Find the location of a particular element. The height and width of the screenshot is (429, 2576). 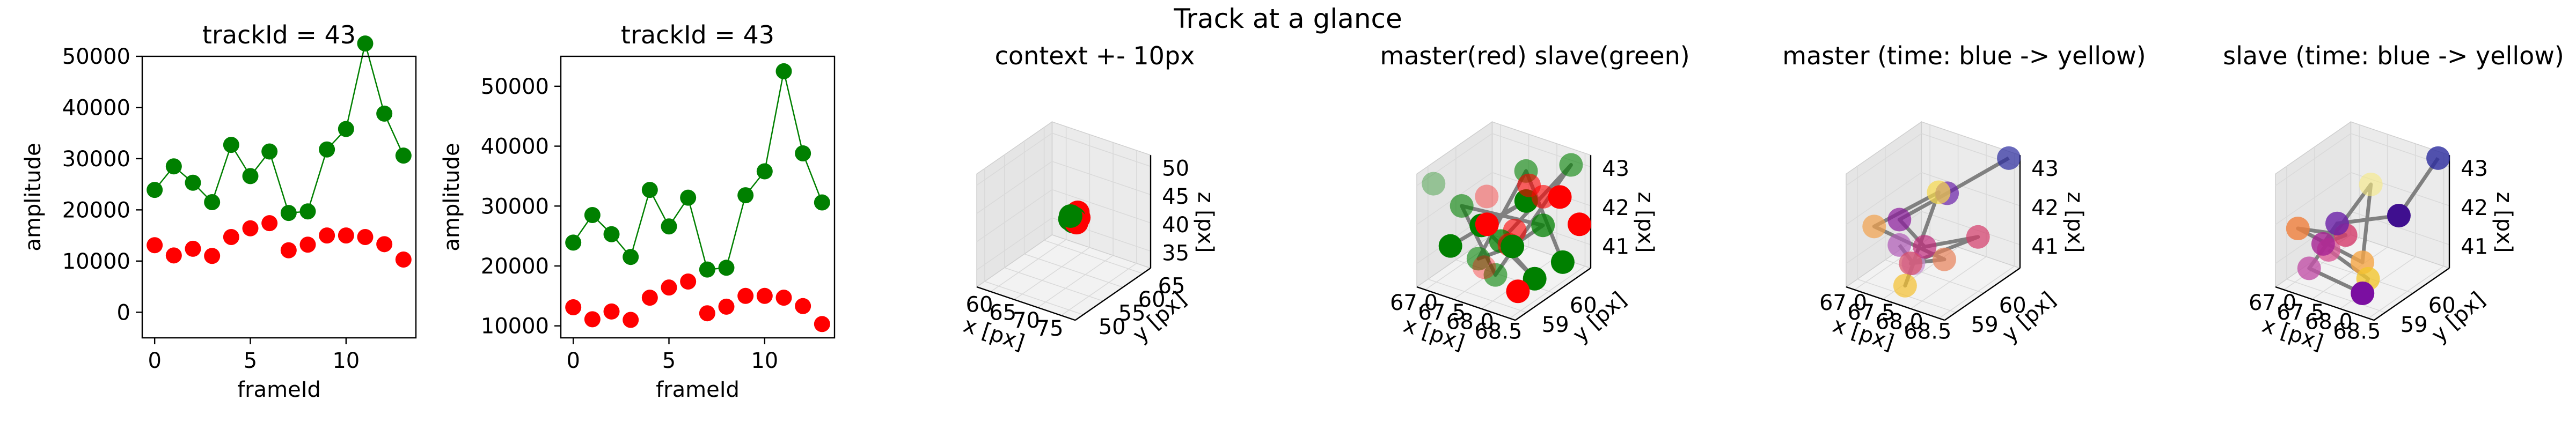

x-tick-label: 65 is located at coordinates (1002, 312).